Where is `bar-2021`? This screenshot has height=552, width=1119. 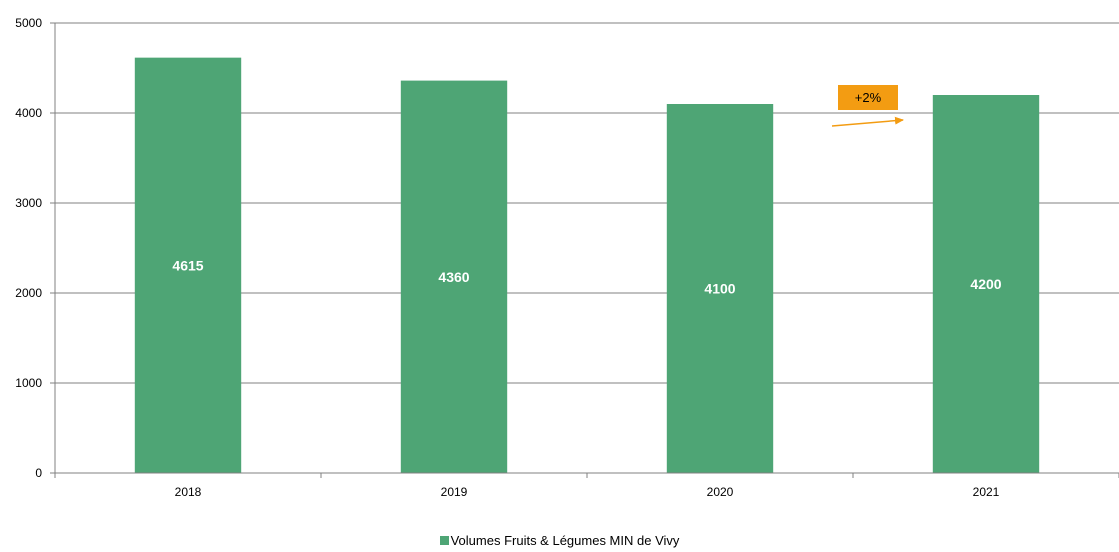
bar-2021 is located at coordinates (986, 284).